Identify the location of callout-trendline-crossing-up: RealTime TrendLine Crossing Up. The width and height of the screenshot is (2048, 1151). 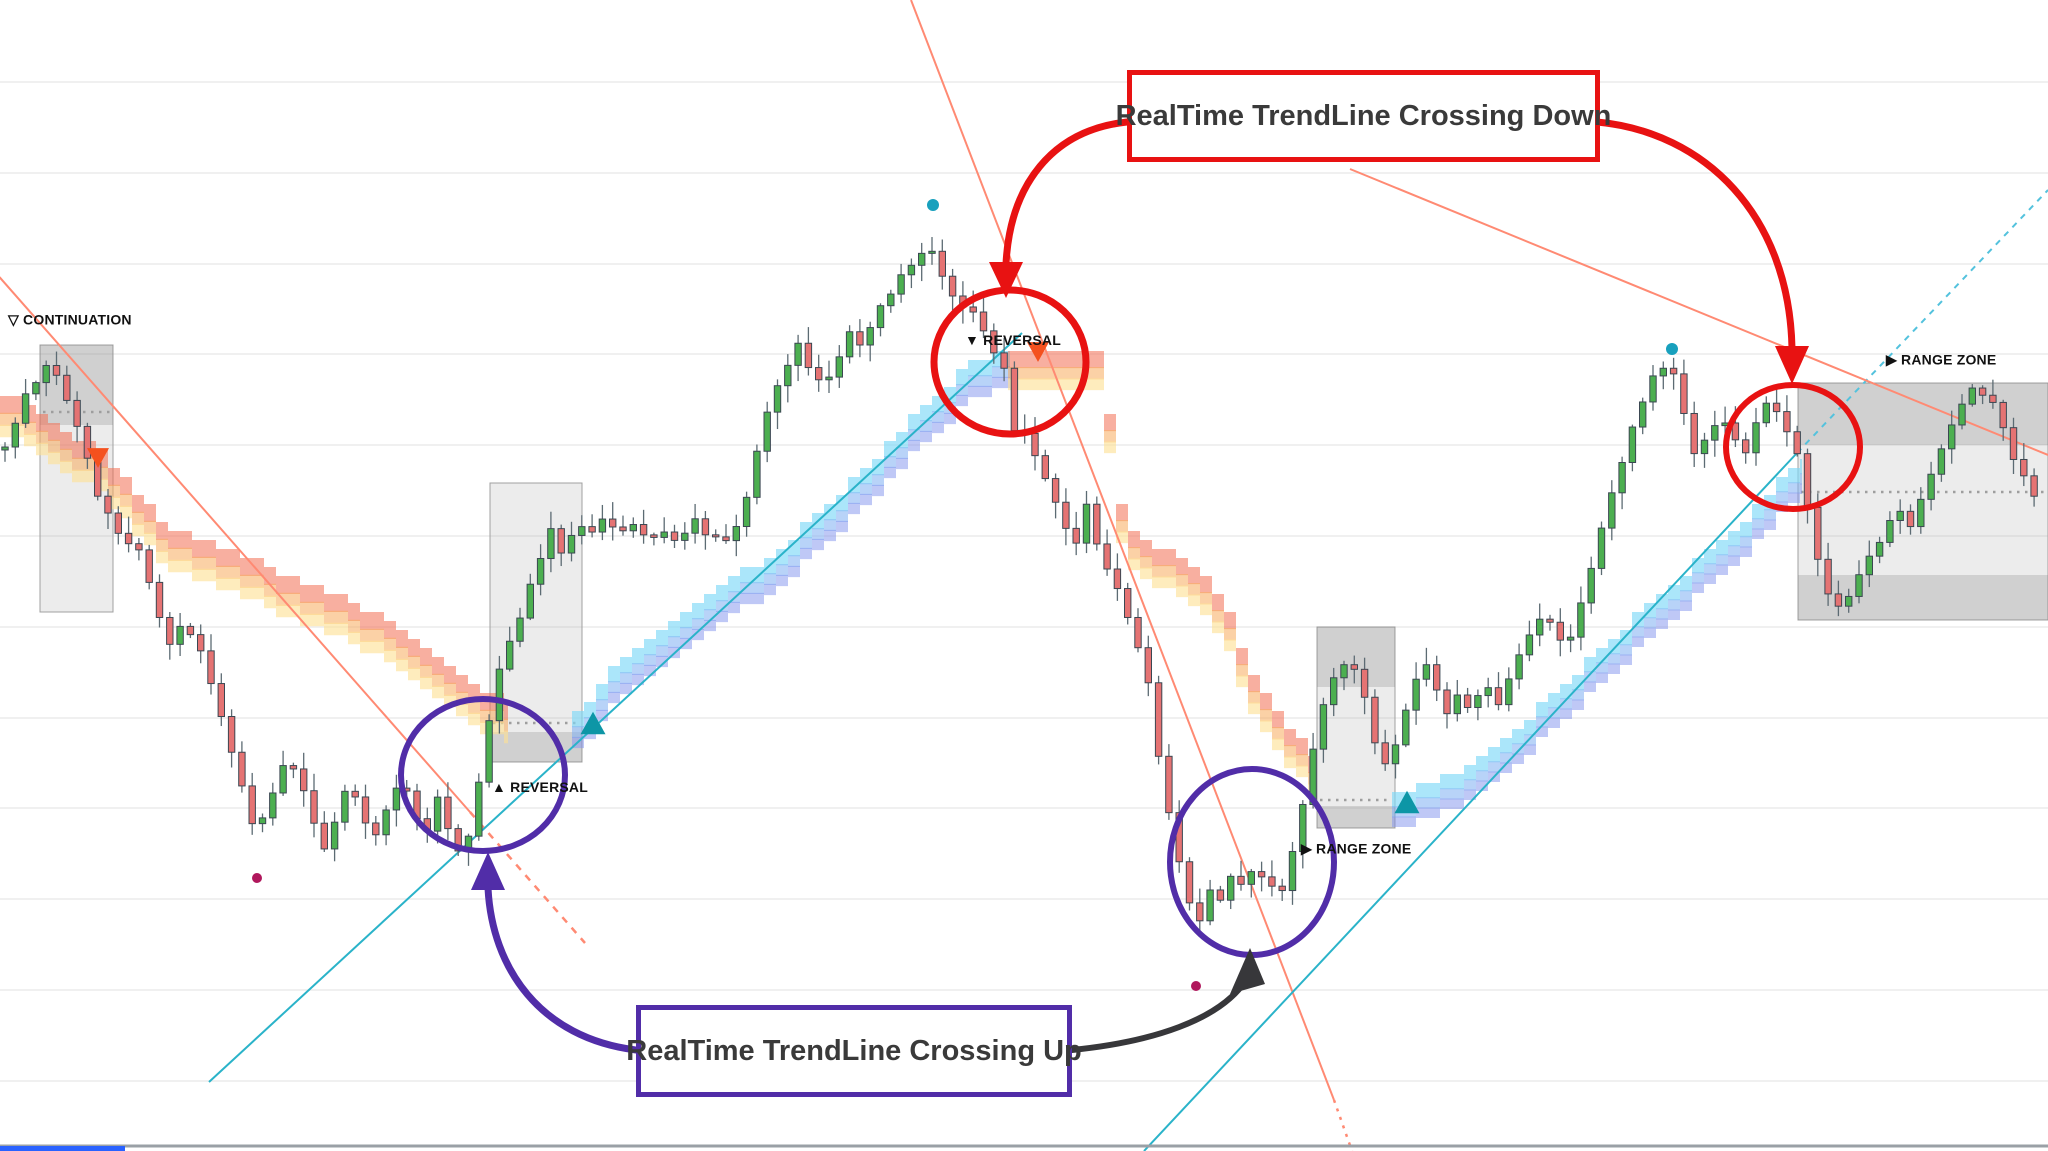
(854, 1051).